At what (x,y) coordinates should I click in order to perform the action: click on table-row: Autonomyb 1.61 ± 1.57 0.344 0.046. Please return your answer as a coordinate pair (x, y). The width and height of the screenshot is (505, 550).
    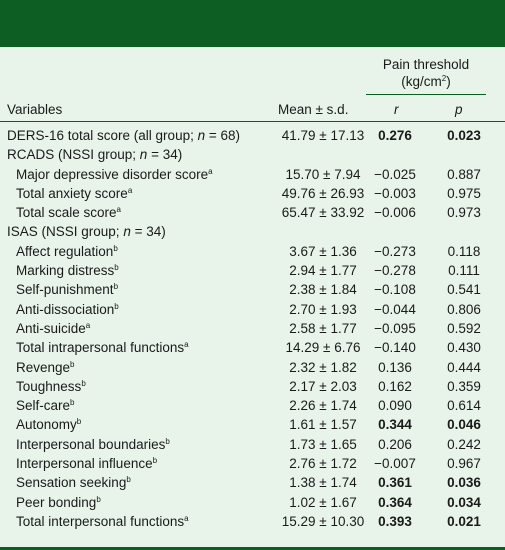
    Looking at the image, I should click on (252, 424).